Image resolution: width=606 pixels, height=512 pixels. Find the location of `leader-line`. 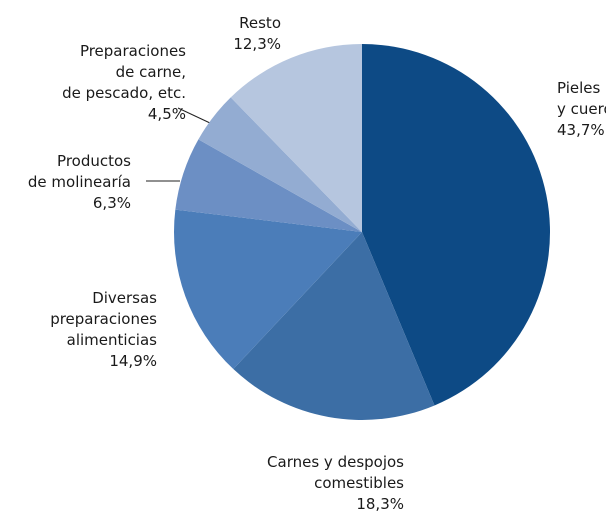

leader-line is located at coordinates (194, 115).